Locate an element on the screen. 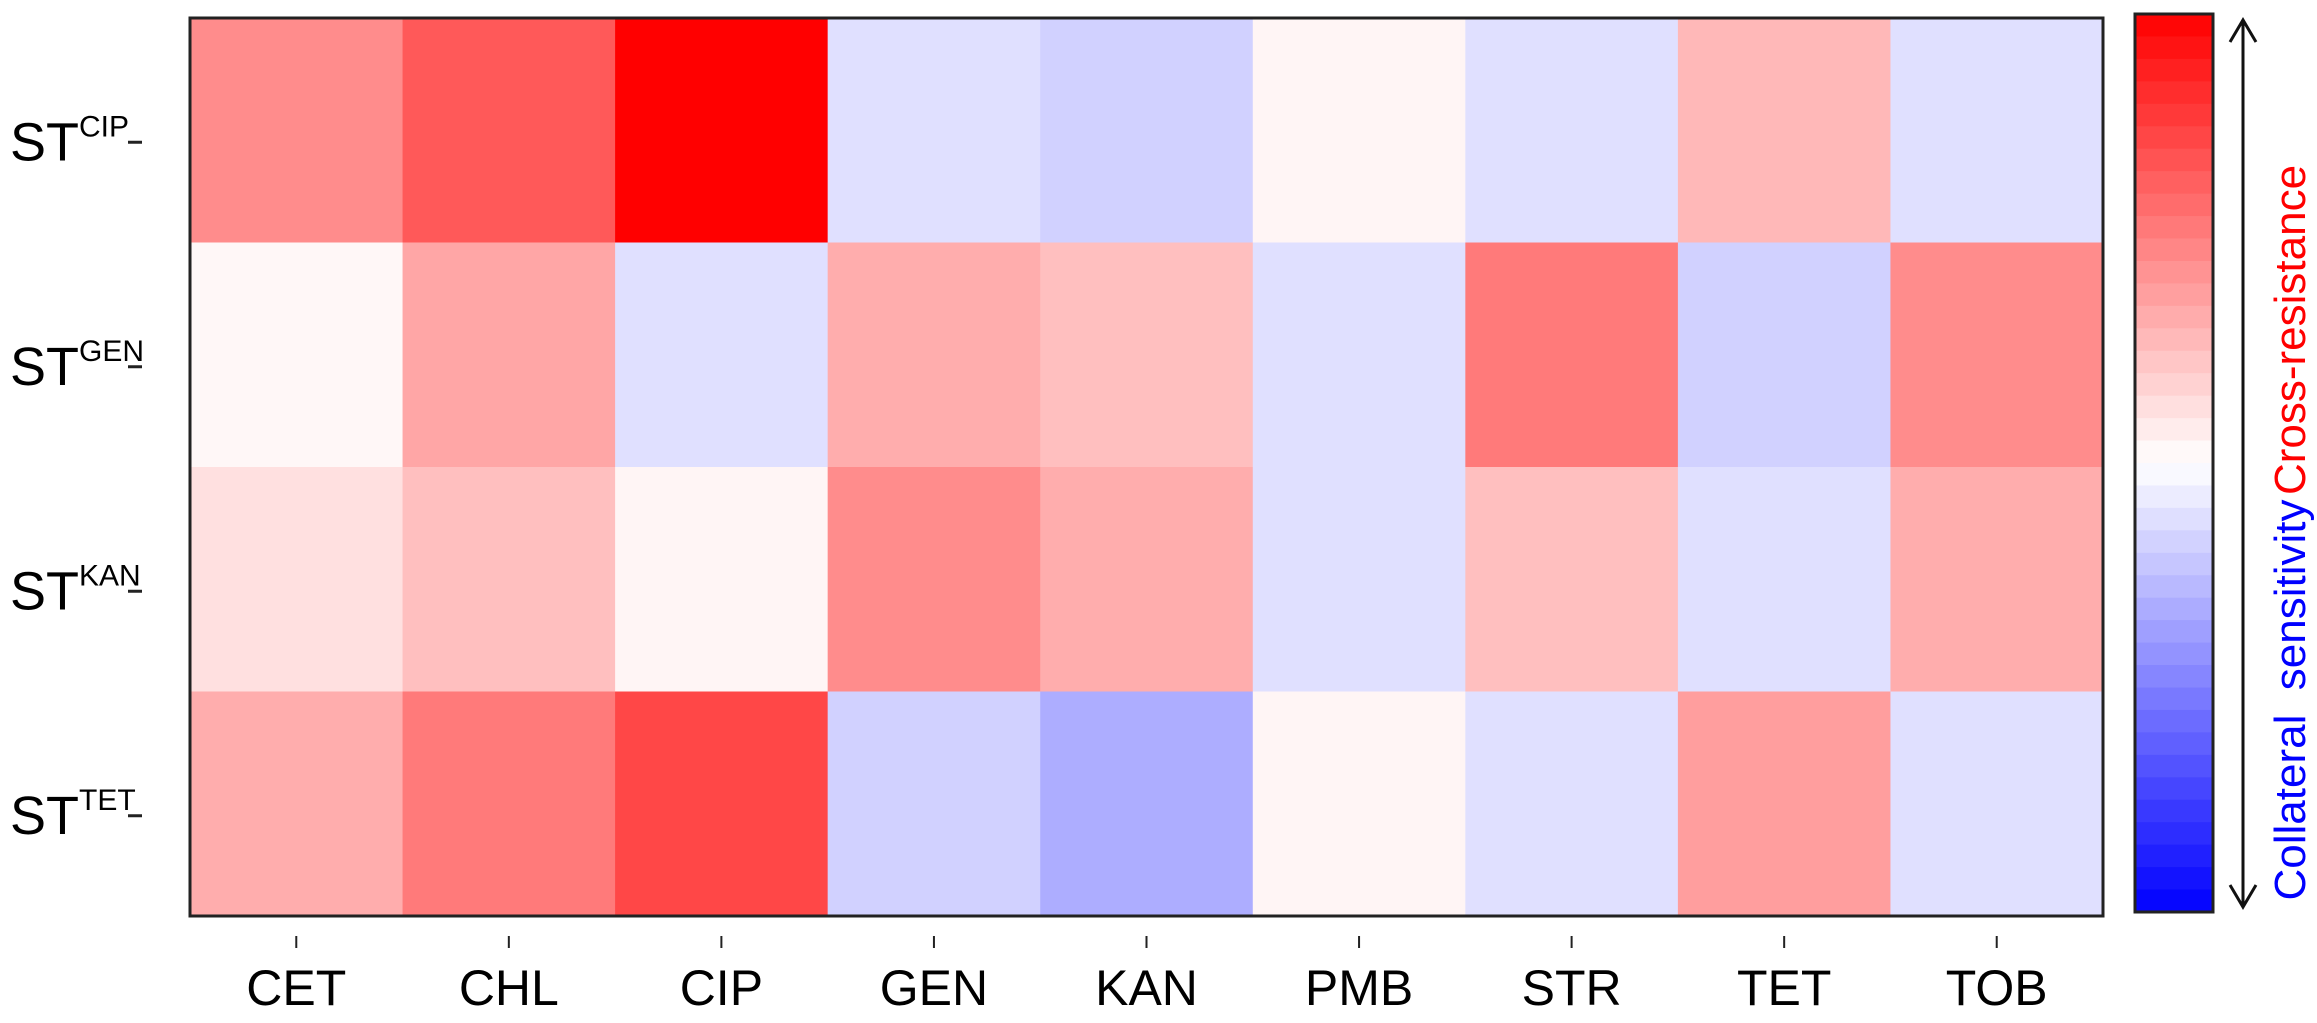  heatmap-cell-kan-cip is located at coordinates (722, 580).